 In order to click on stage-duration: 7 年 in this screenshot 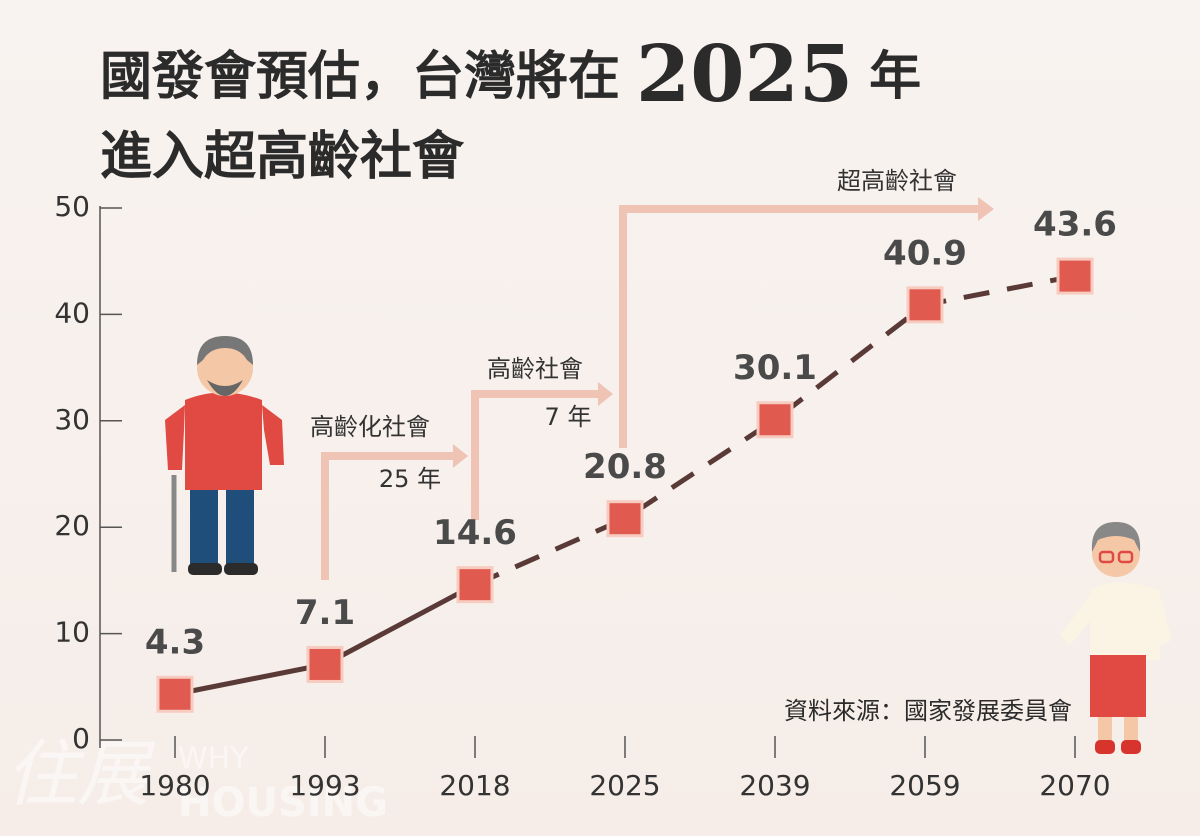, I will do `click(568, 417)`.